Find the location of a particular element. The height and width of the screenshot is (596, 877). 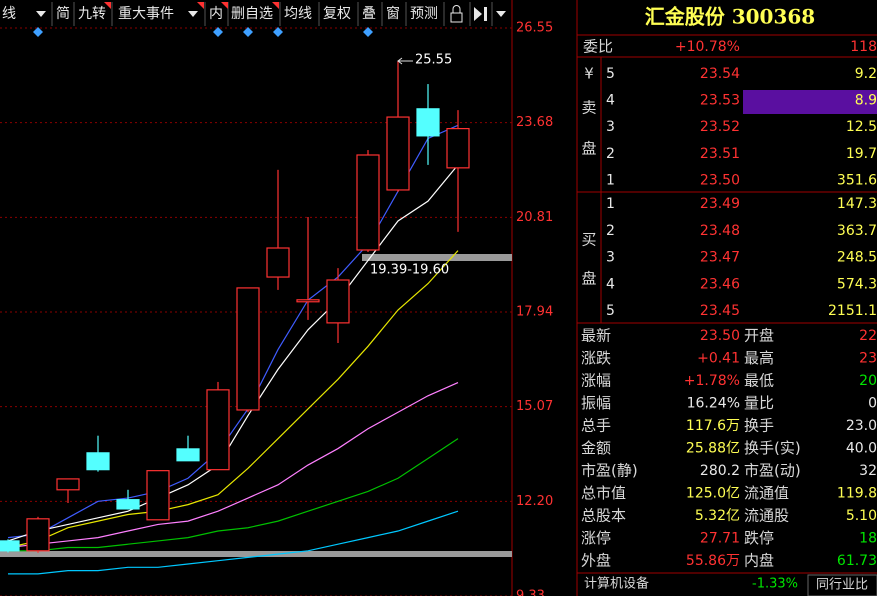

toolbar-frame is located at coordinates (272, 14).